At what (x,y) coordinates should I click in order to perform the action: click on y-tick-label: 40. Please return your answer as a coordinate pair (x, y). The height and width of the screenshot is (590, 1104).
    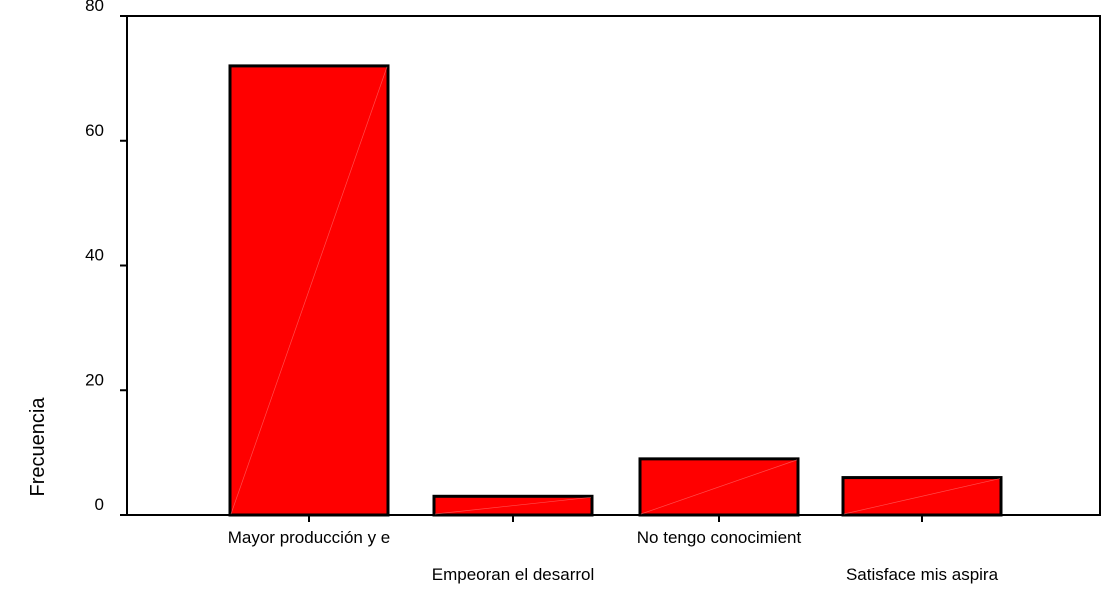
    Looking at the image, I should click on (94, 255).